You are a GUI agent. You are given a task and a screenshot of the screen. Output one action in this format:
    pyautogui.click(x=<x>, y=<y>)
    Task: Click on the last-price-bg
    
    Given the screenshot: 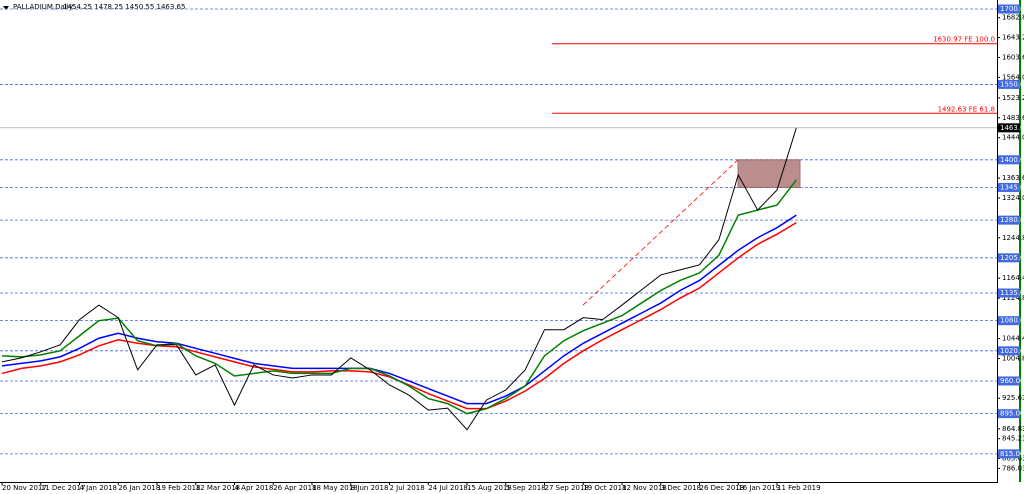 What is the action you would take?
    pyautogui.click(x=1009, y=128)
    